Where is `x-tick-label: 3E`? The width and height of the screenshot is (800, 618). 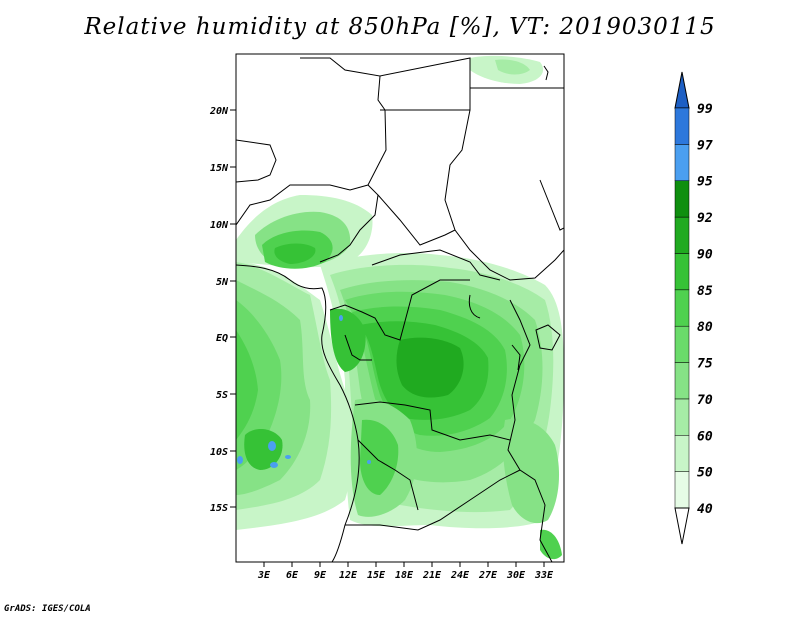 x-tick-label: 3E is located at coordinates (264, 575).